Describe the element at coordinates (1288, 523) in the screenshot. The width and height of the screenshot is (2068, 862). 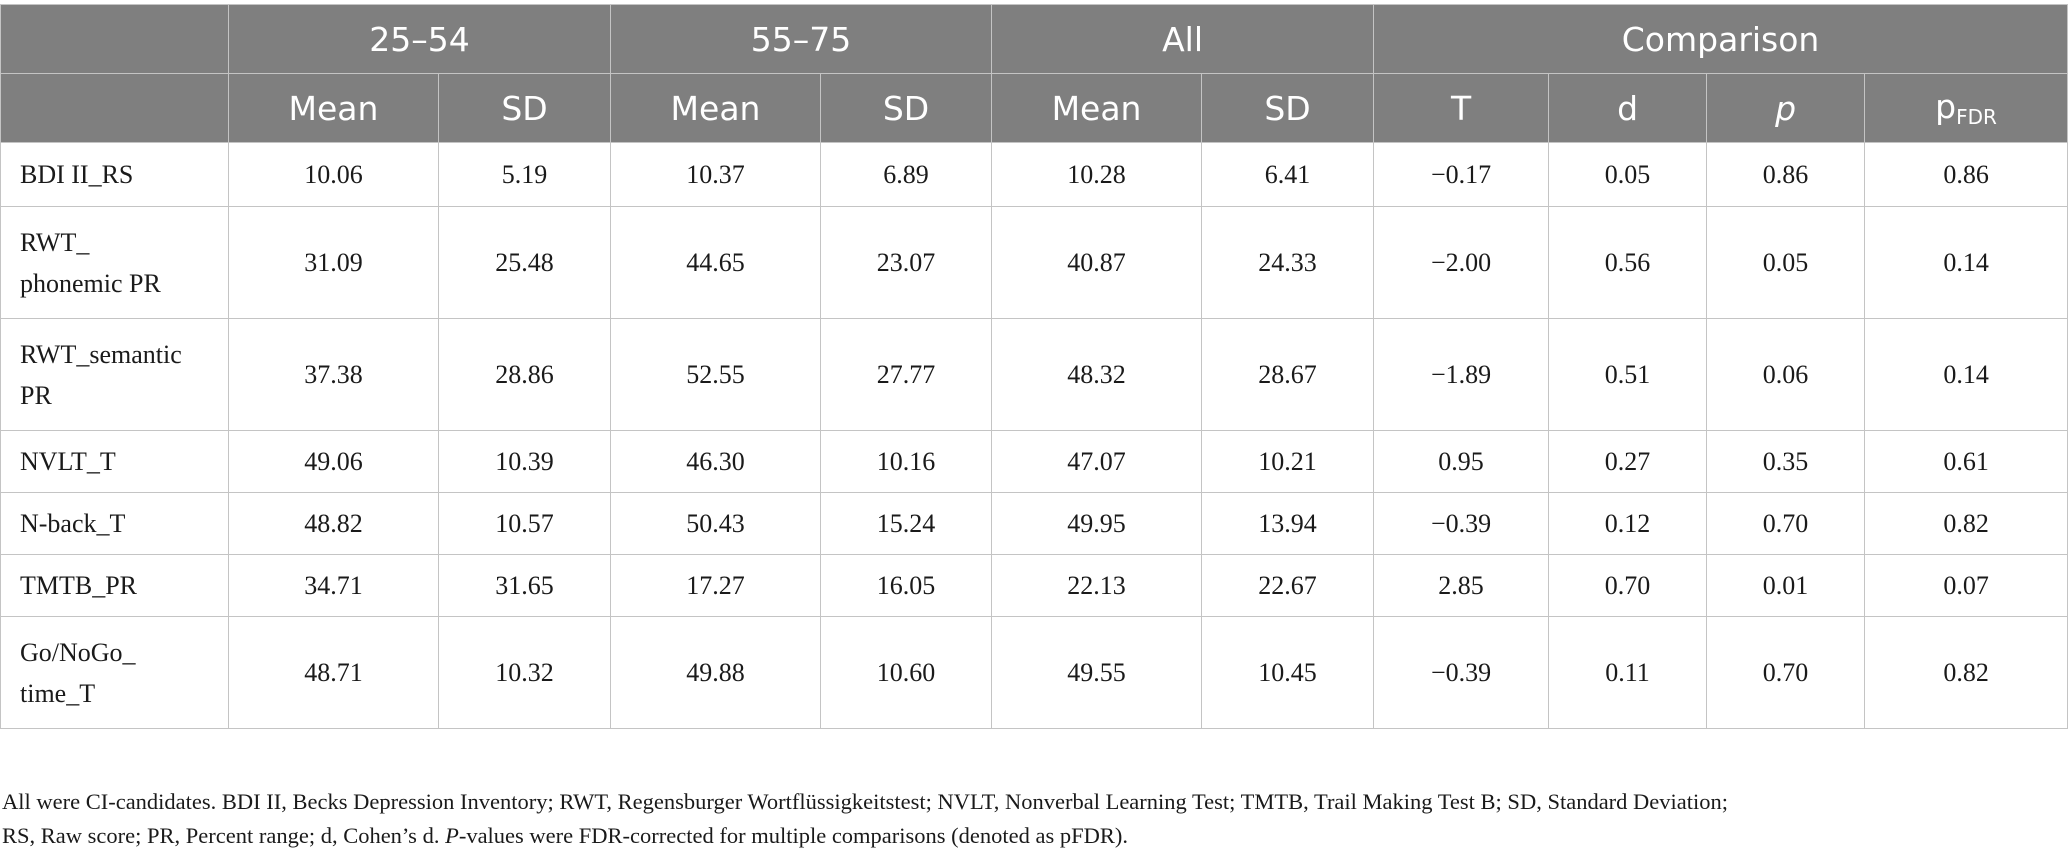
I see `cell-value: 13.94` at that location.